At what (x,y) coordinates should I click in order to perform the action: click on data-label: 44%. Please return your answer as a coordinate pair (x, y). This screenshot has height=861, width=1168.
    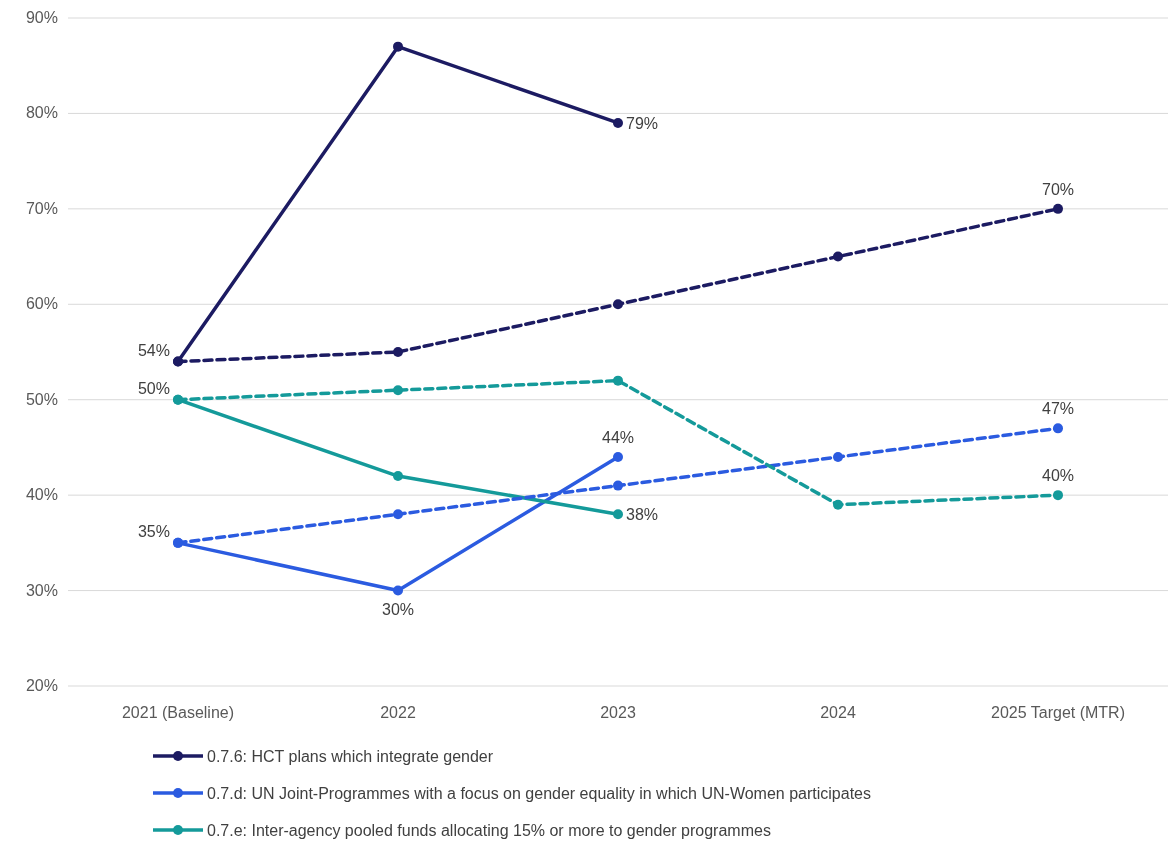
    Looking at the image, I should click on (618, 437).